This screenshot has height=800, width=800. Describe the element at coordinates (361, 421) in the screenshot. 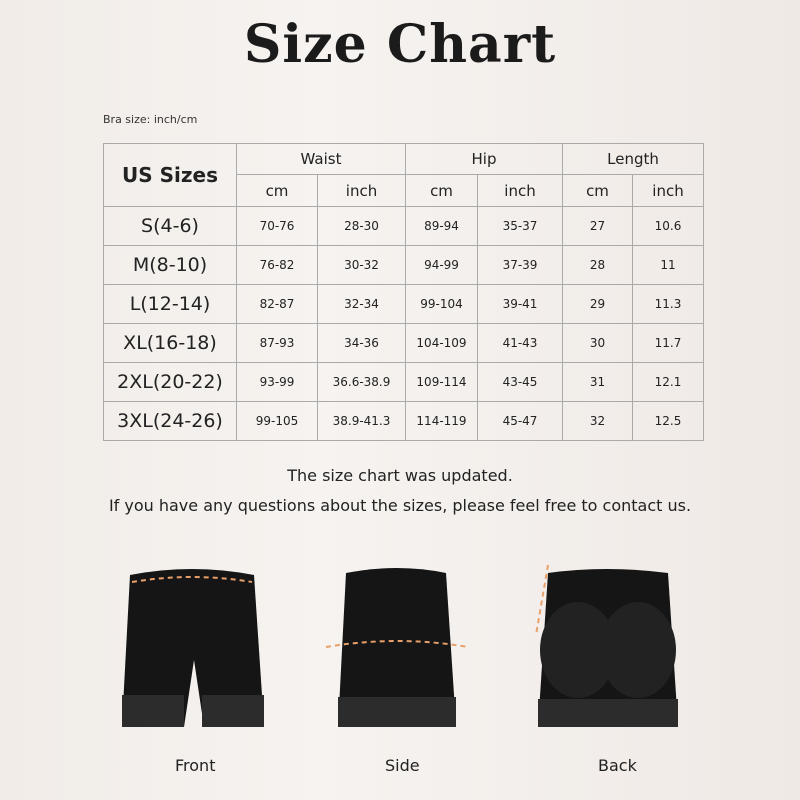

I see `value-cell: 38.9-41.3` at that location.